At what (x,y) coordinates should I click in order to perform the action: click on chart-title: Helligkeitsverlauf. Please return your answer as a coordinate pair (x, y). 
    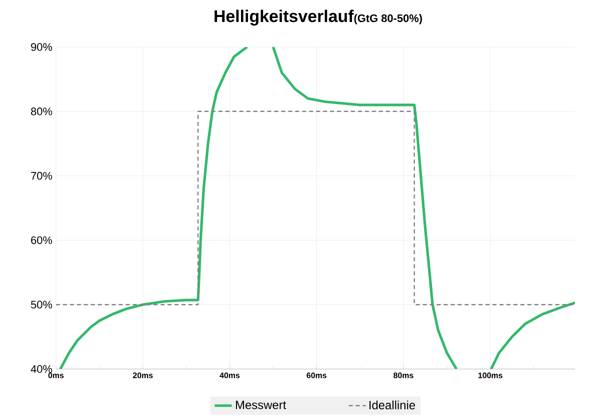
    Looking at the image, I should click on (284, 18).